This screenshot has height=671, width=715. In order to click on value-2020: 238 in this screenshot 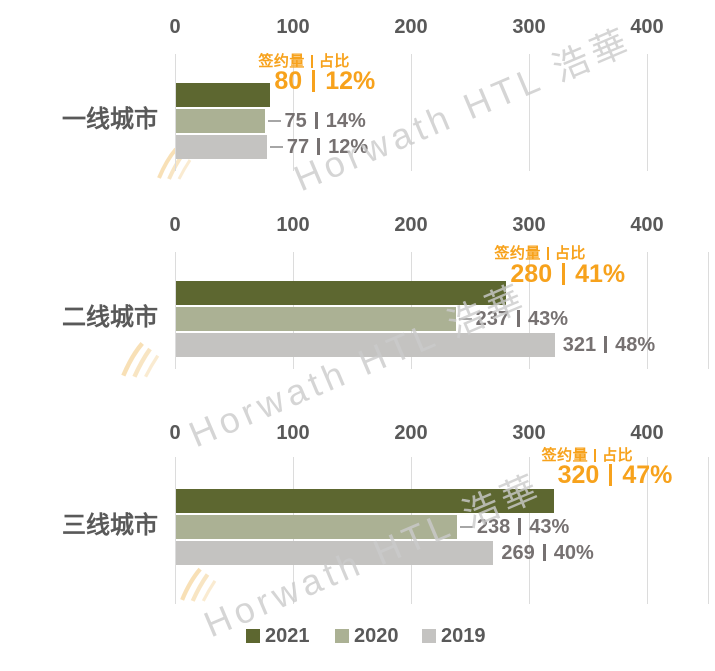, I will do `click(493, 527)`.